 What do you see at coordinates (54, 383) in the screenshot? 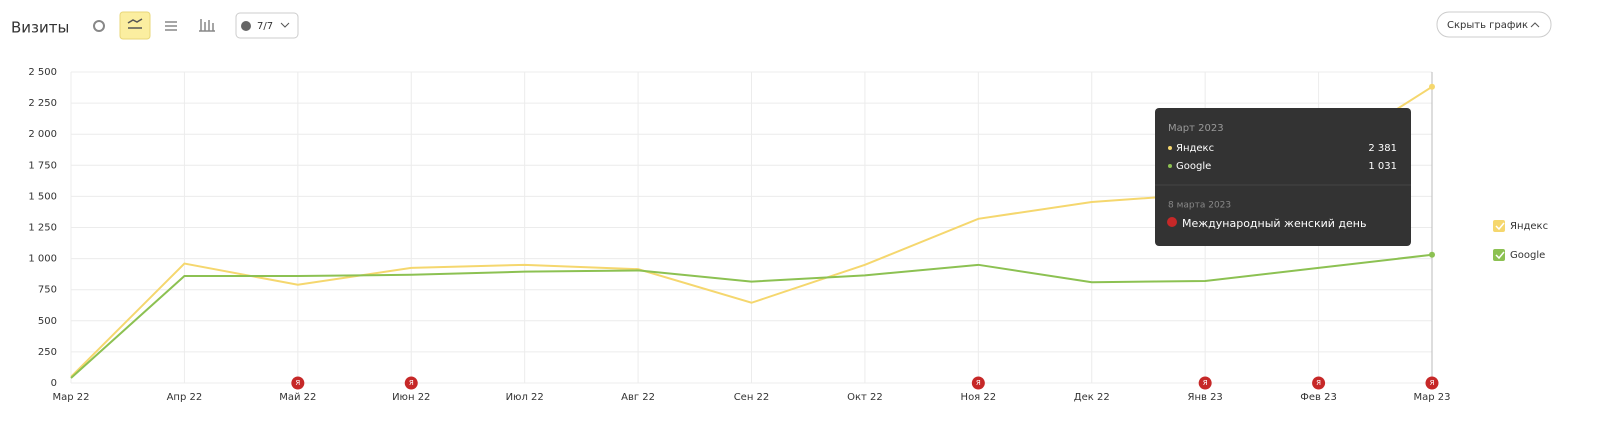
I see `y-tick-label: 0` at bounding box center [54, 383].